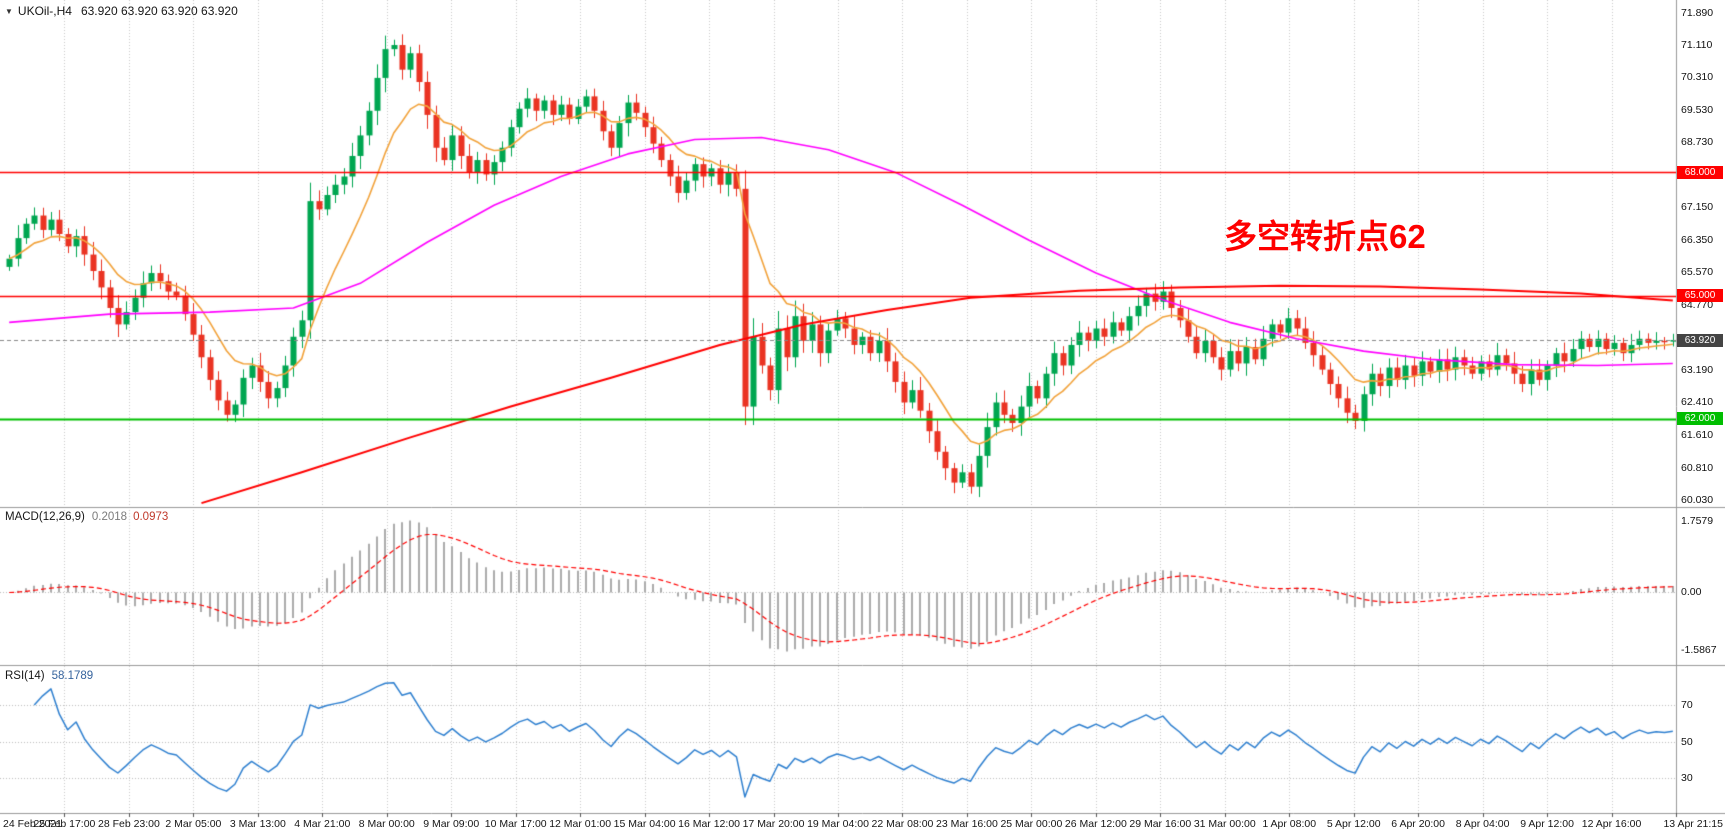 This screenshot has height=840, width=1725. What do you see at coordinates (902, 824) in the screenshot?
I see `time-axis-label: 22 Mar 08:00` at bounding box center [902, 824].